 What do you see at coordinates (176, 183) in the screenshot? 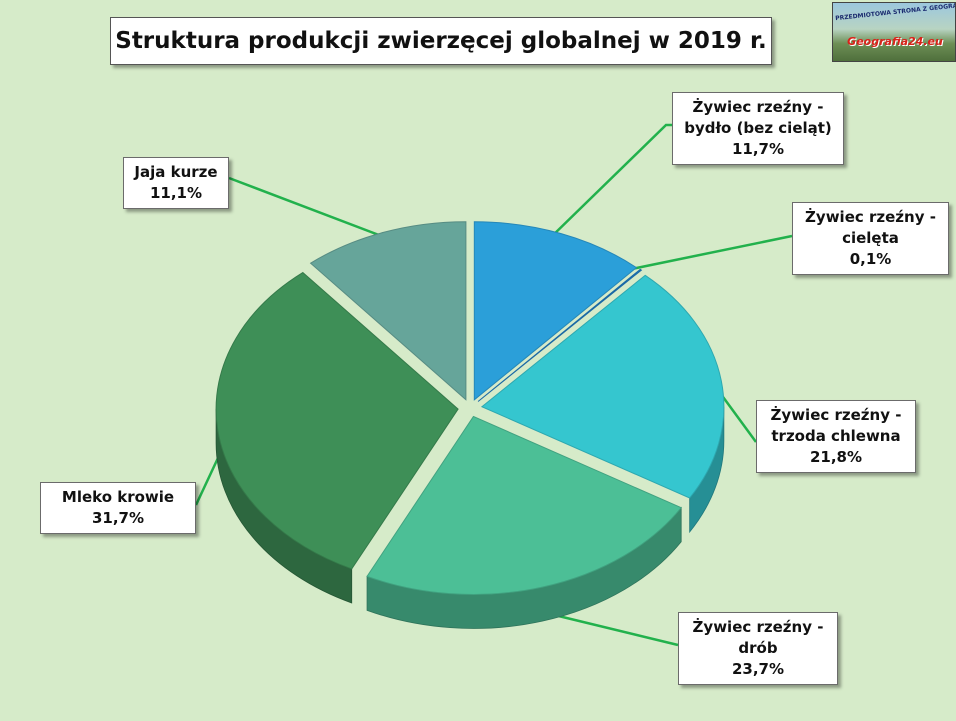
I see `label-jaja: Jaja kurze 11,1%` at bounding box center [176, 183].